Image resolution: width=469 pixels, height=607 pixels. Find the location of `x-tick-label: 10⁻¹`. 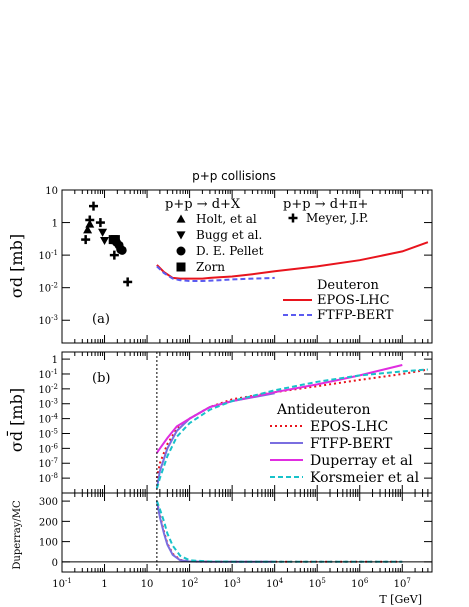

x-tick-label: 10⁻¹ is located at coordinates (62, 583).